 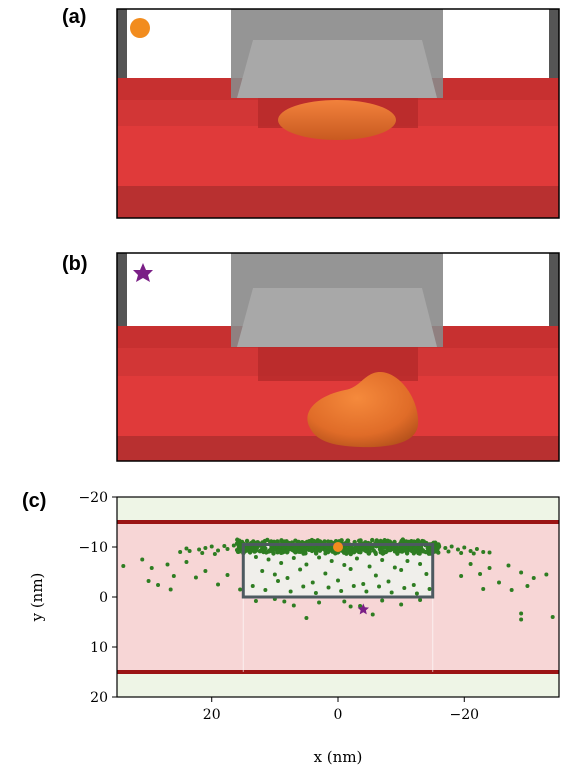 I want to click on y-tick-label: 20, so click(x=99, y=698).